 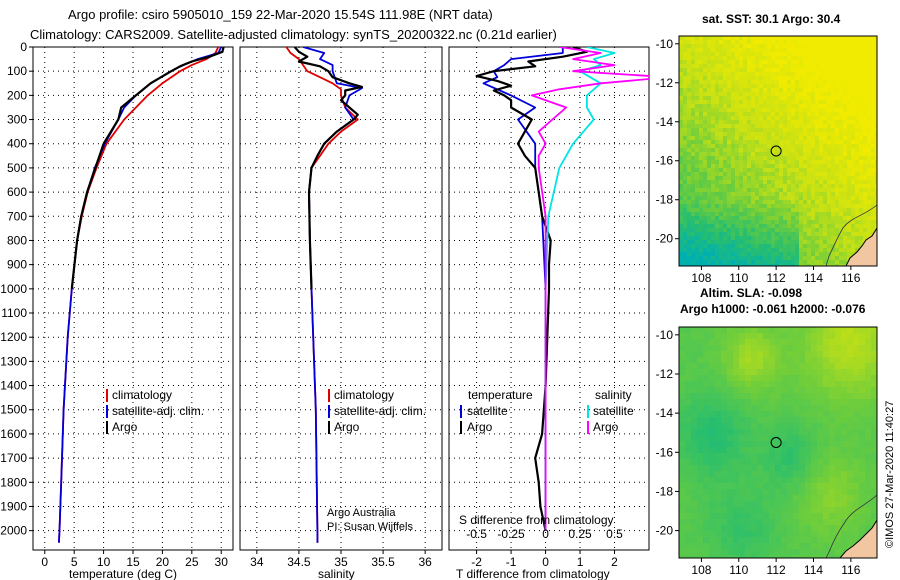 What do you see at coordinates (665, 491) in the screenshot?
I see `lat-tick-label: -18` at bounding box center [665, 491].